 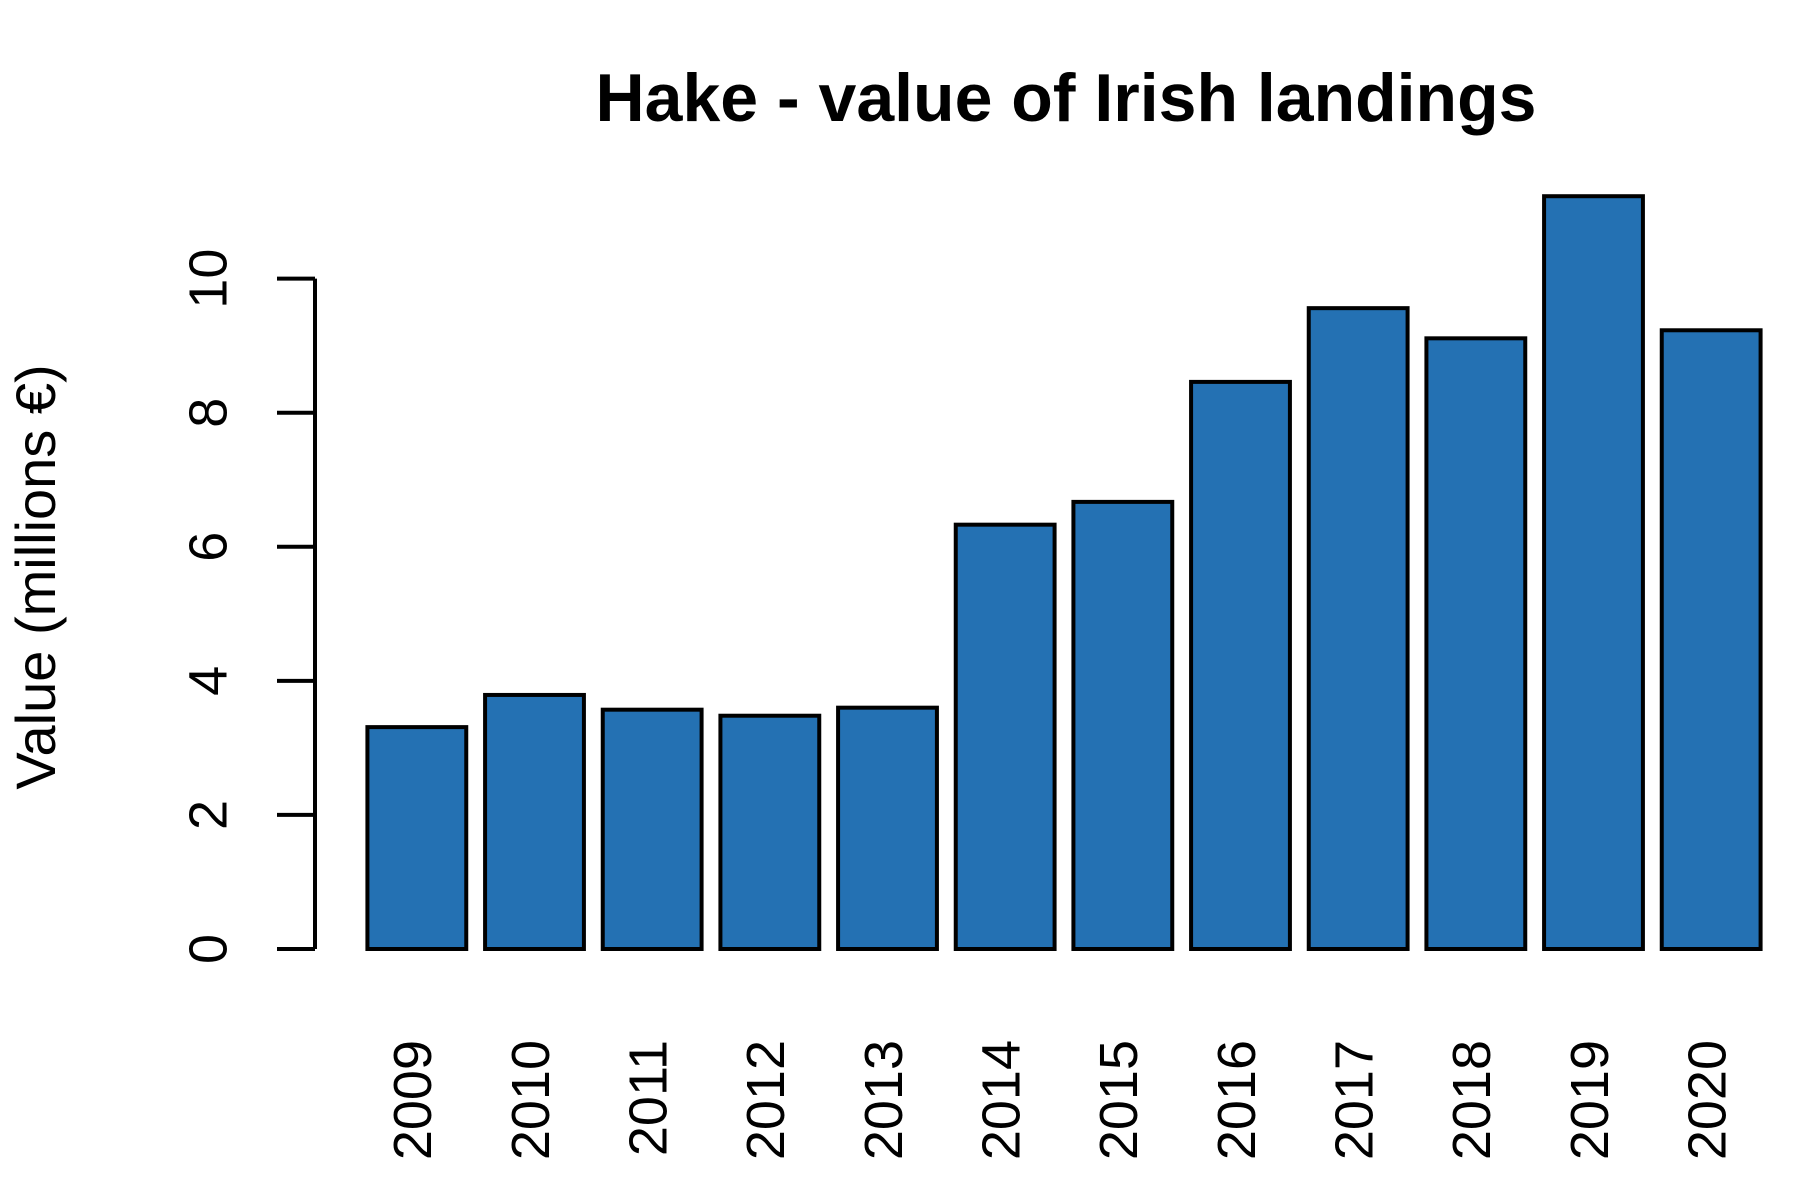 I want to click on y-axis-label: Value (millions €), so click(x=35, y=576).